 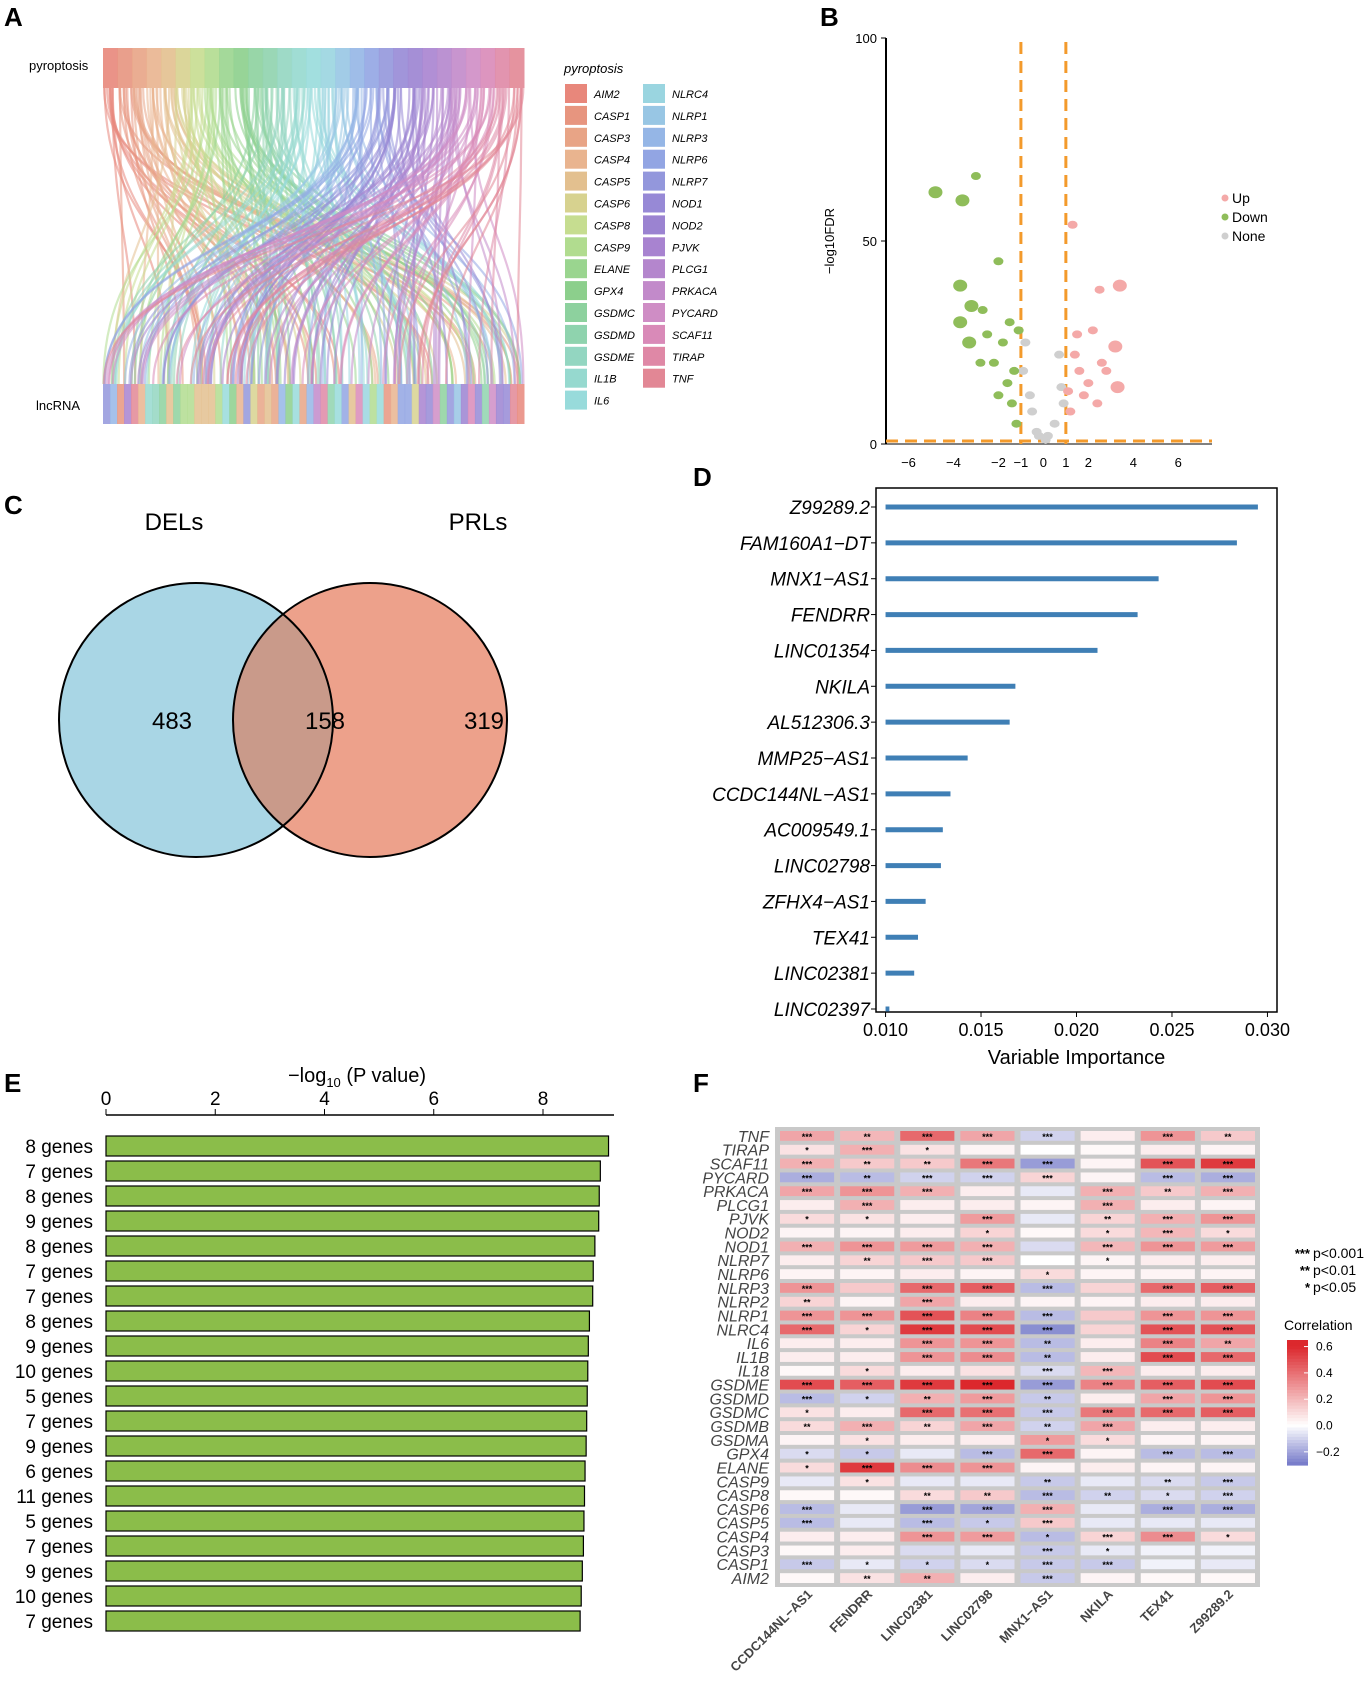 I want to click on sankey-legend-label: CASP6, so click(x=612, y=205).